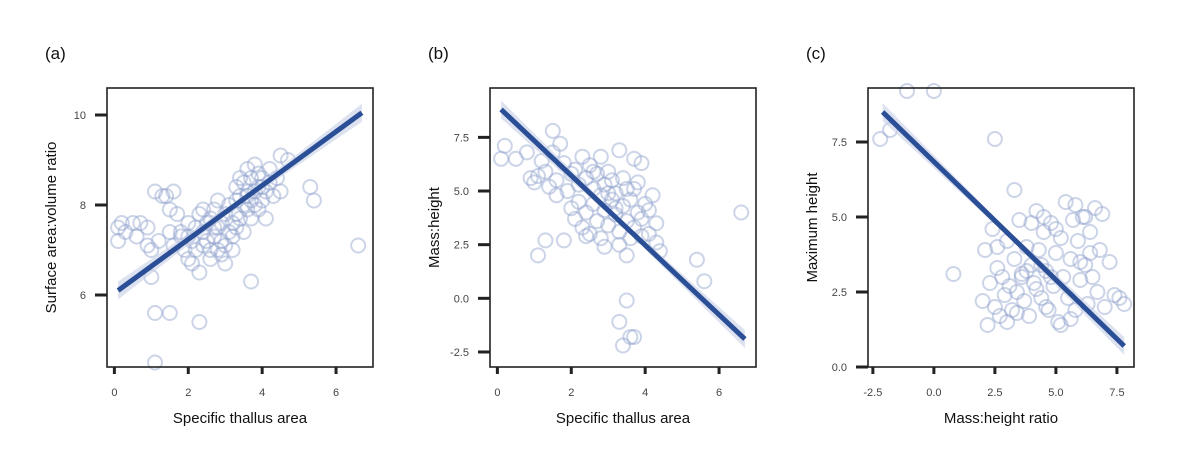 The image size is (1181, 472). Describe the element at coordinates (1002, 208) in the screenshot. I see `data-points` at that location.